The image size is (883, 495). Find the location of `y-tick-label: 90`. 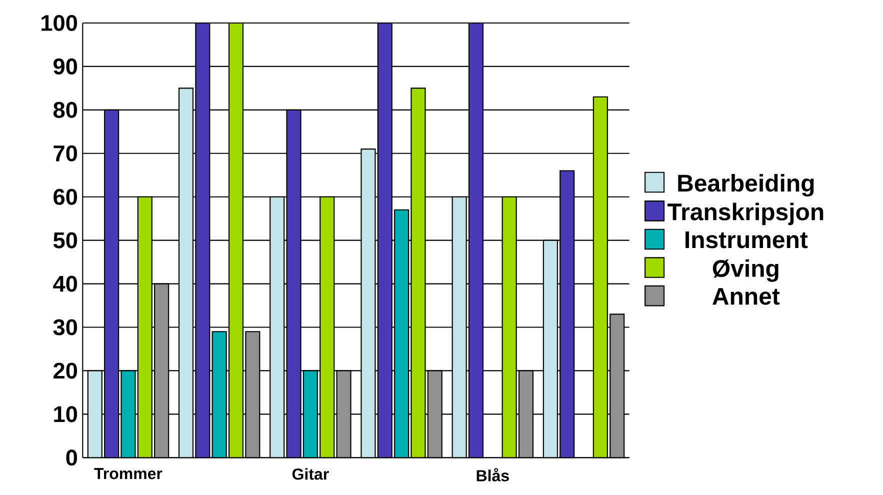

y-tick-label: 90 is located at coordinates (66, 66).